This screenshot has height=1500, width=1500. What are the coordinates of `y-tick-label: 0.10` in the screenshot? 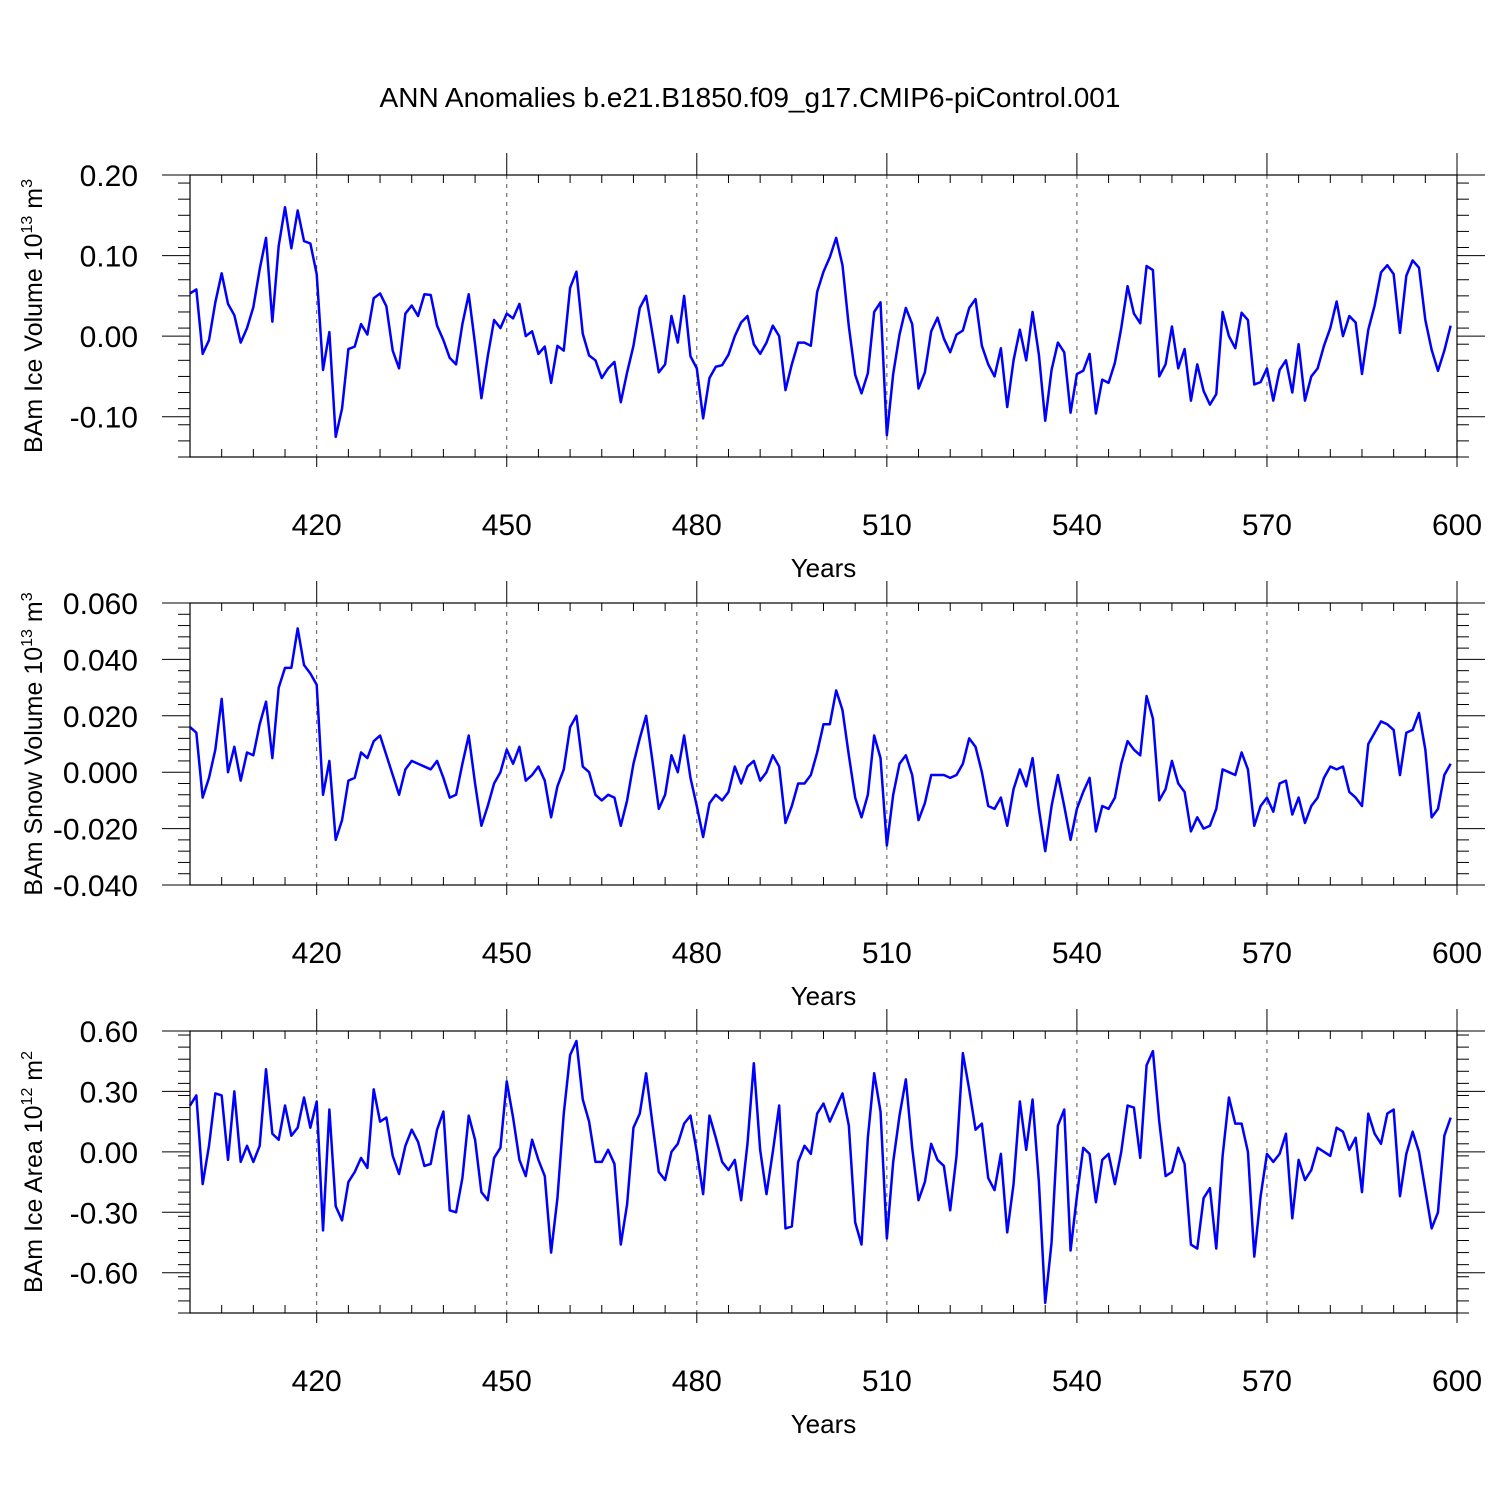 It's located at (109, 257).